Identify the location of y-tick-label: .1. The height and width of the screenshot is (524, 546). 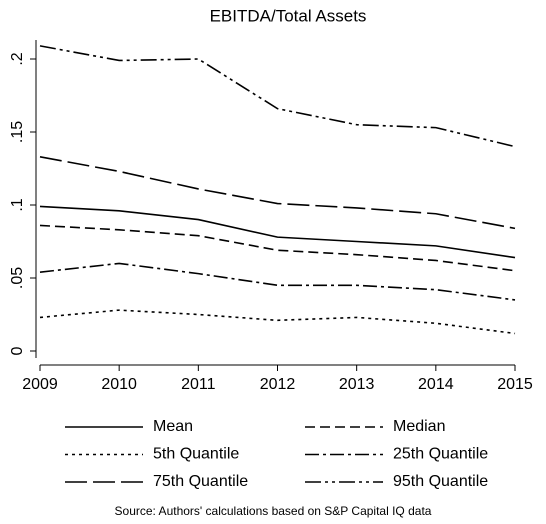
(17, 204).